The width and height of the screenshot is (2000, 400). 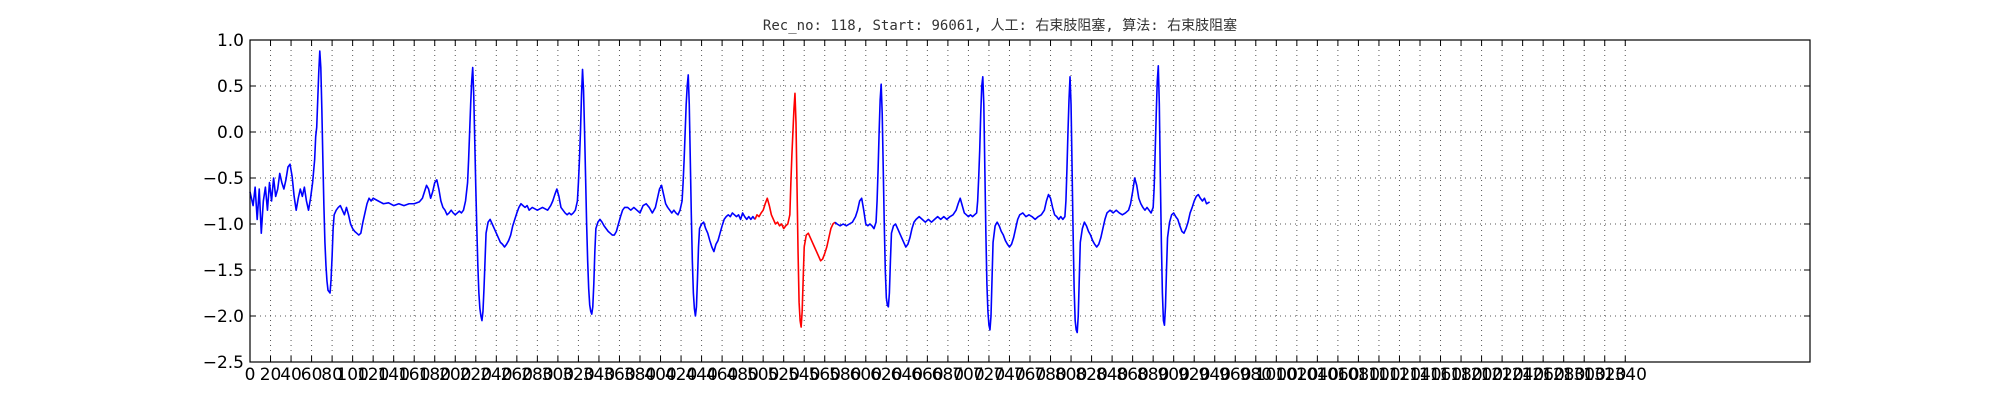 I want to click on x-tick-label: 1180, so click(x=1460, y=375).